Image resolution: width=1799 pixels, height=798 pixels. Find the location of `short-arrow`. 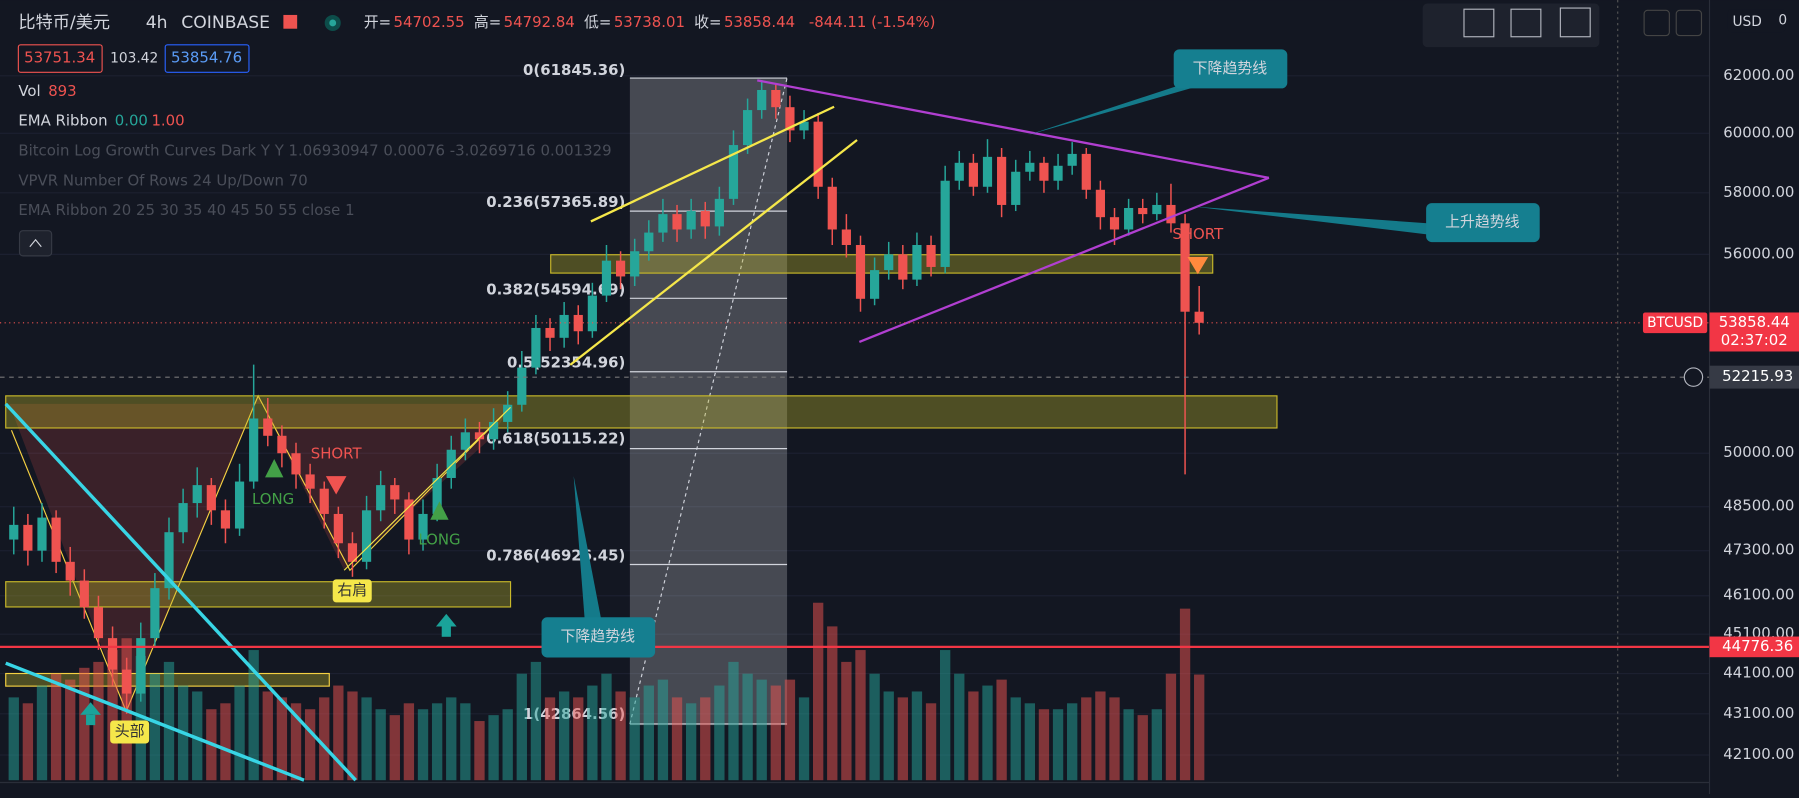

short-arrow is located at coordinates (336, 485).